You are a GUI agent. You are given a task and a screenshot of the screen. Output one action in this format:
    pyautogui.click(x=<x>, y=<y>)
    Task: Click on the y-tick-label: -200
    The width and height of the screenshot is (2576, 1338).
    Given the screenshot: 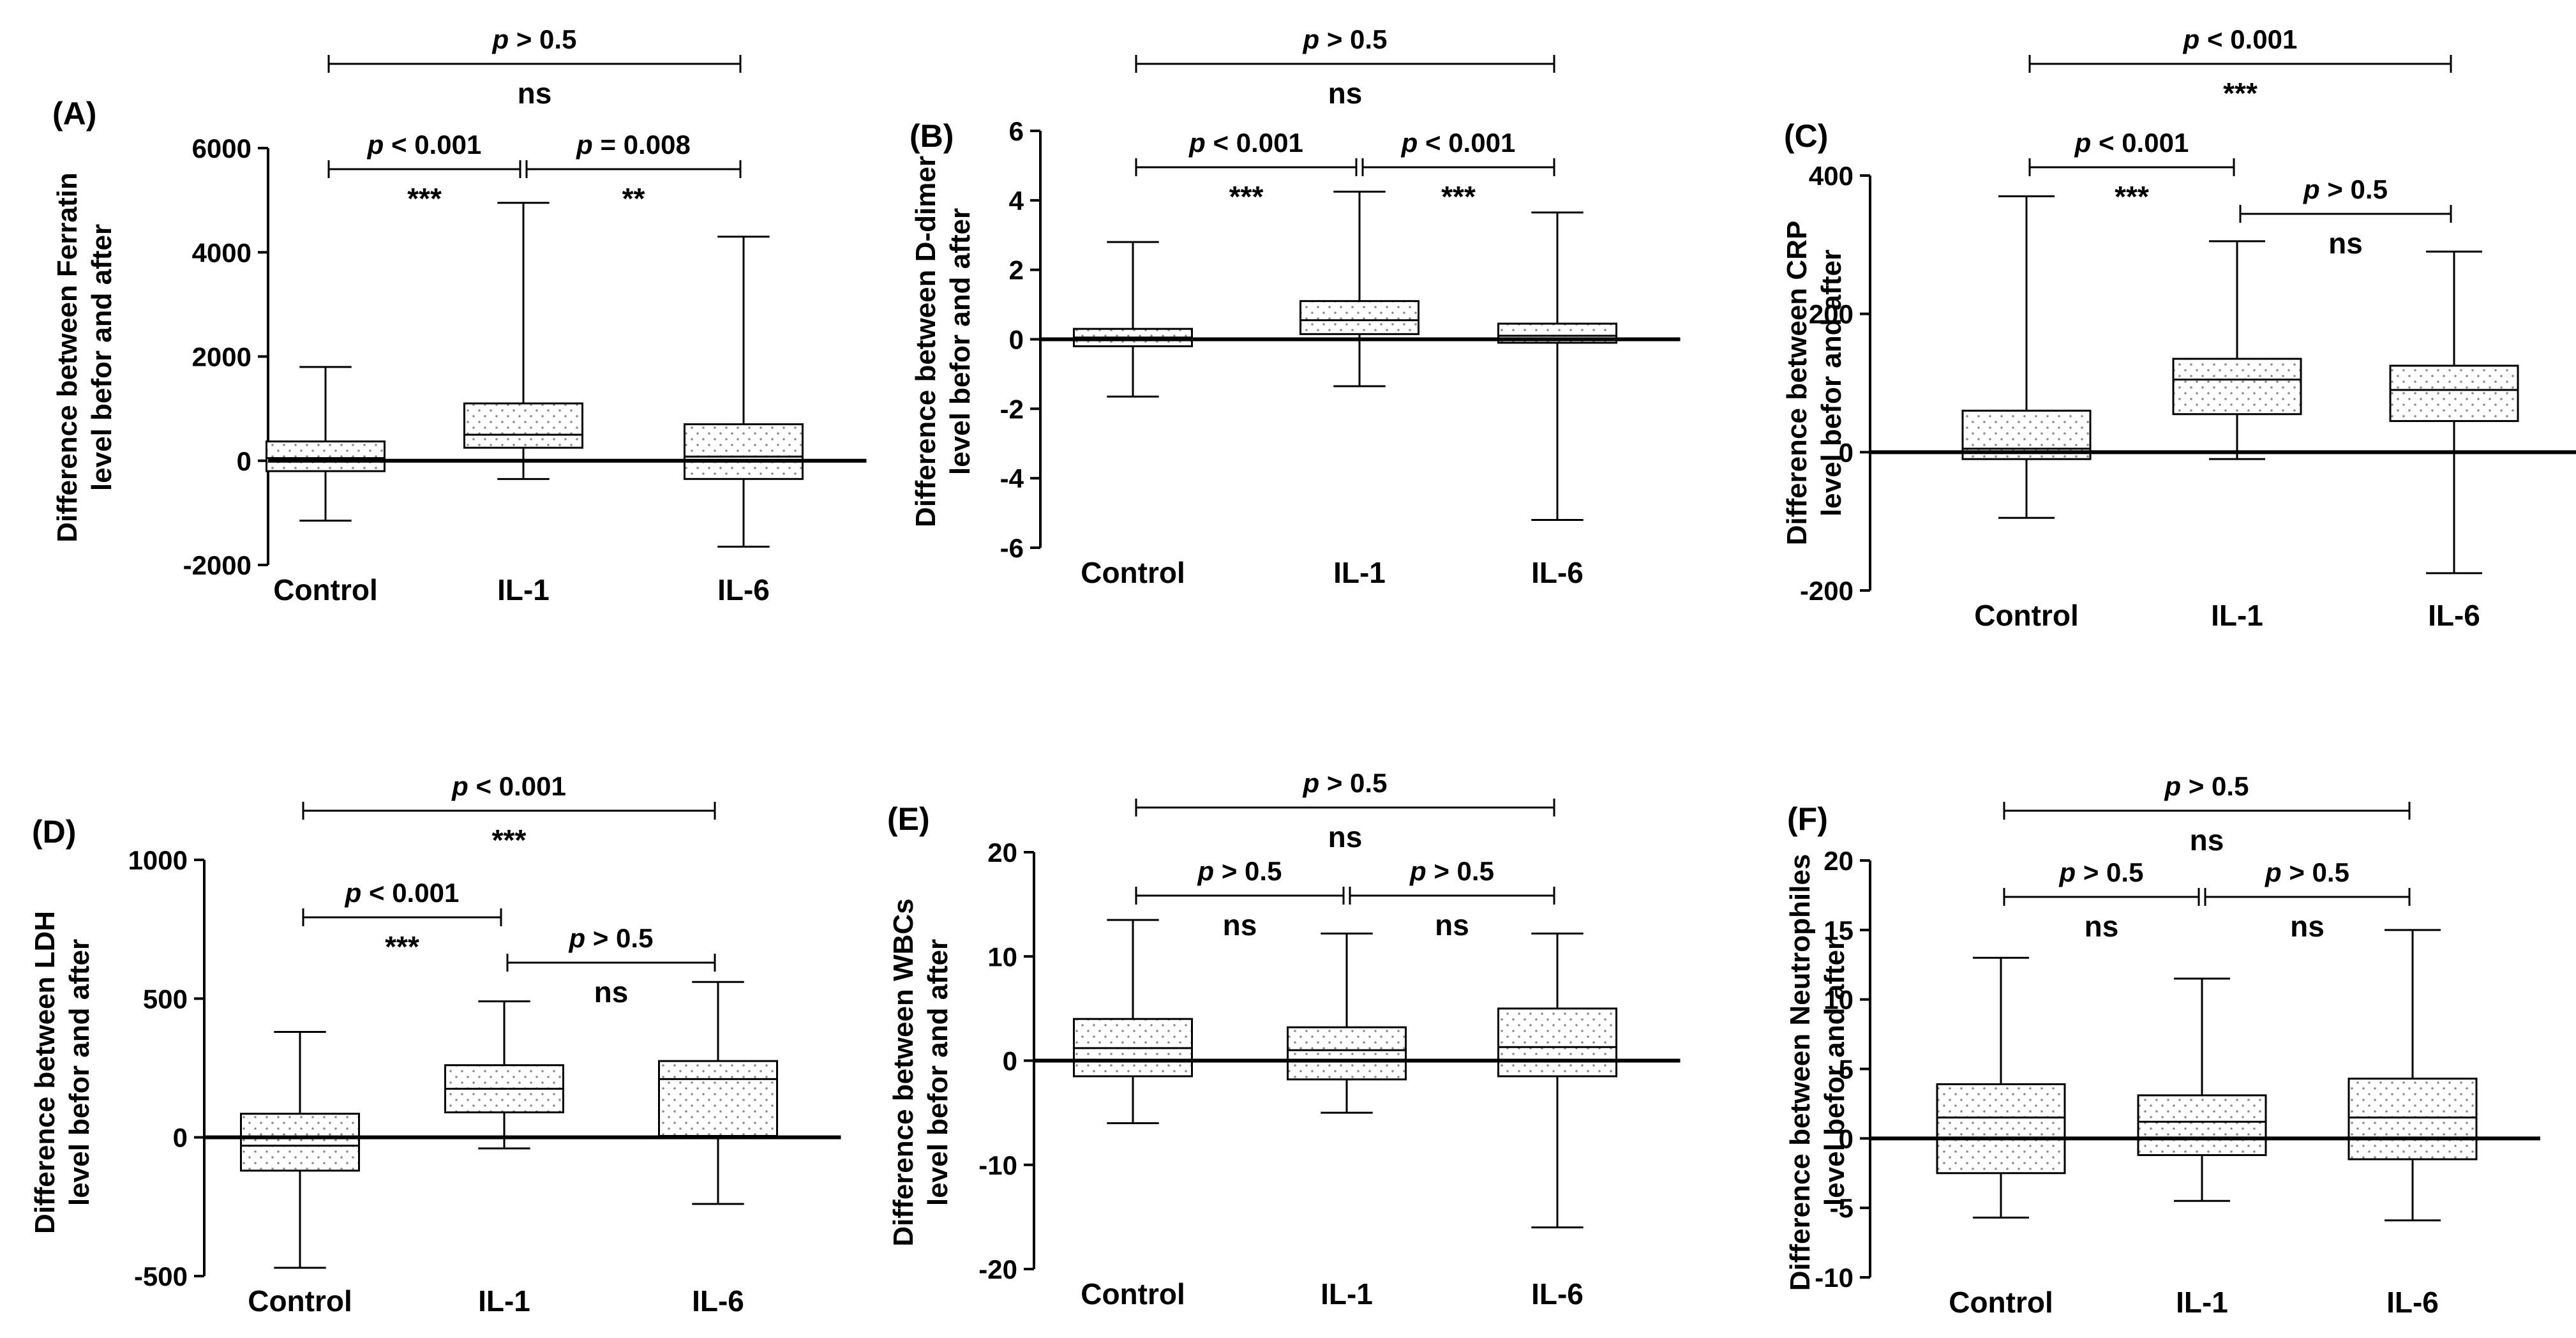 What is the action you would take?
    pyautogui.click(x=1826, y=591)
    